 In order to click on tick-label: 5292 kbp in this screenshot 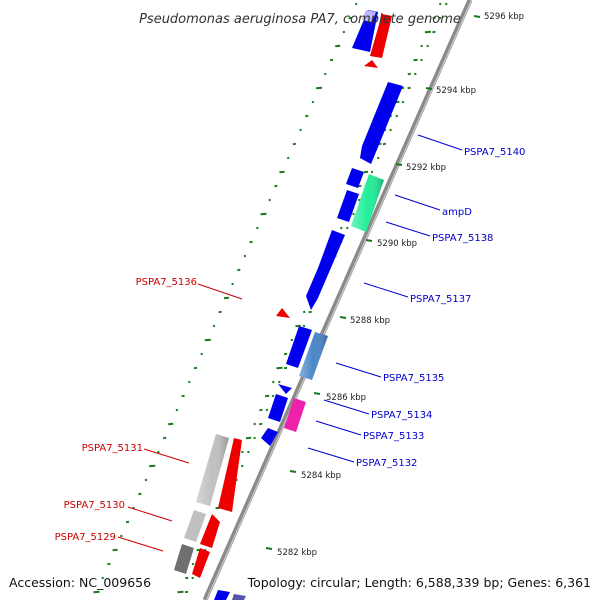, I will do `click(426, 168)`.